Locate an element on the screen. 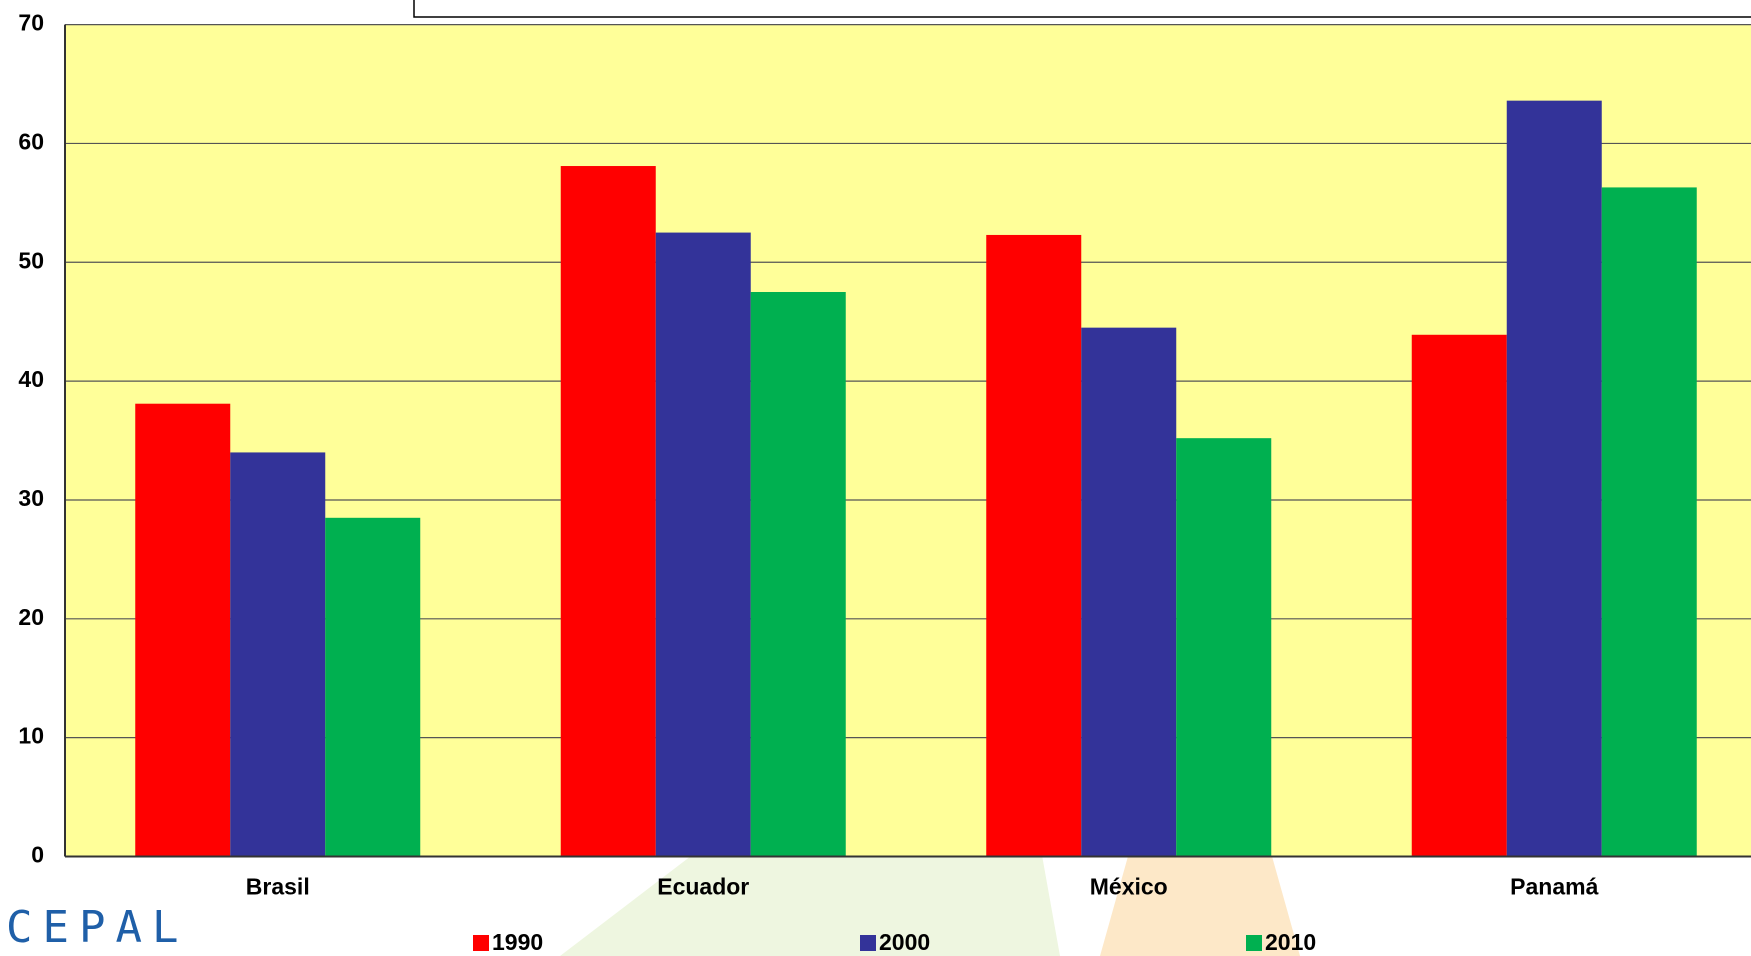 Image resolution: width=1751 pixels, height=956 pixels. y-tick-label: 10 is located at coordinates (31, 736).